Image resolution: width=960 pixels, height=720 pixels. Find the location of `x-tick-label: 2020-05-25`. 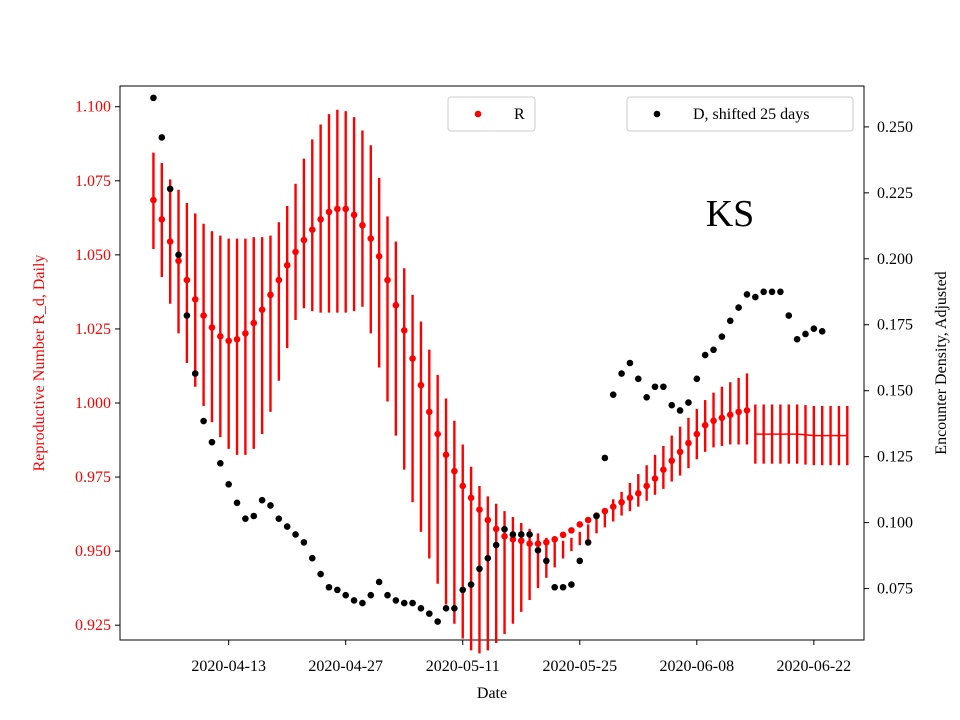

x-tick-label: 2020-05-25 is located at coordinates (579, 666).